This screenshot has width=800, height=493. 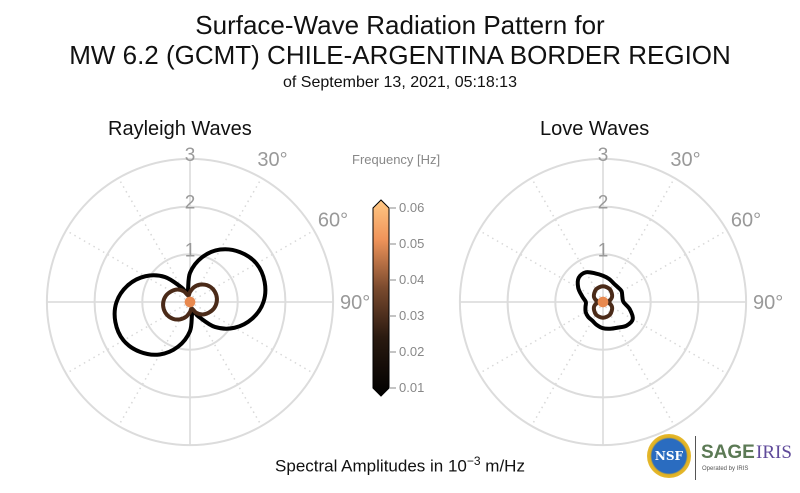 I want to click on love-title: Love Waves, so click(x=595, y=129).